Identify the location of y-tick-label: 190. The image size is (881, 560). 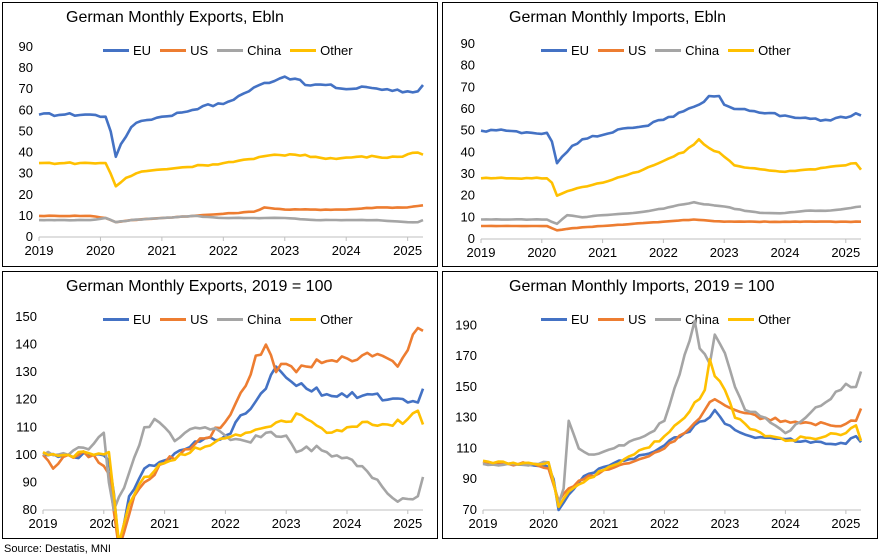
(466, 324).